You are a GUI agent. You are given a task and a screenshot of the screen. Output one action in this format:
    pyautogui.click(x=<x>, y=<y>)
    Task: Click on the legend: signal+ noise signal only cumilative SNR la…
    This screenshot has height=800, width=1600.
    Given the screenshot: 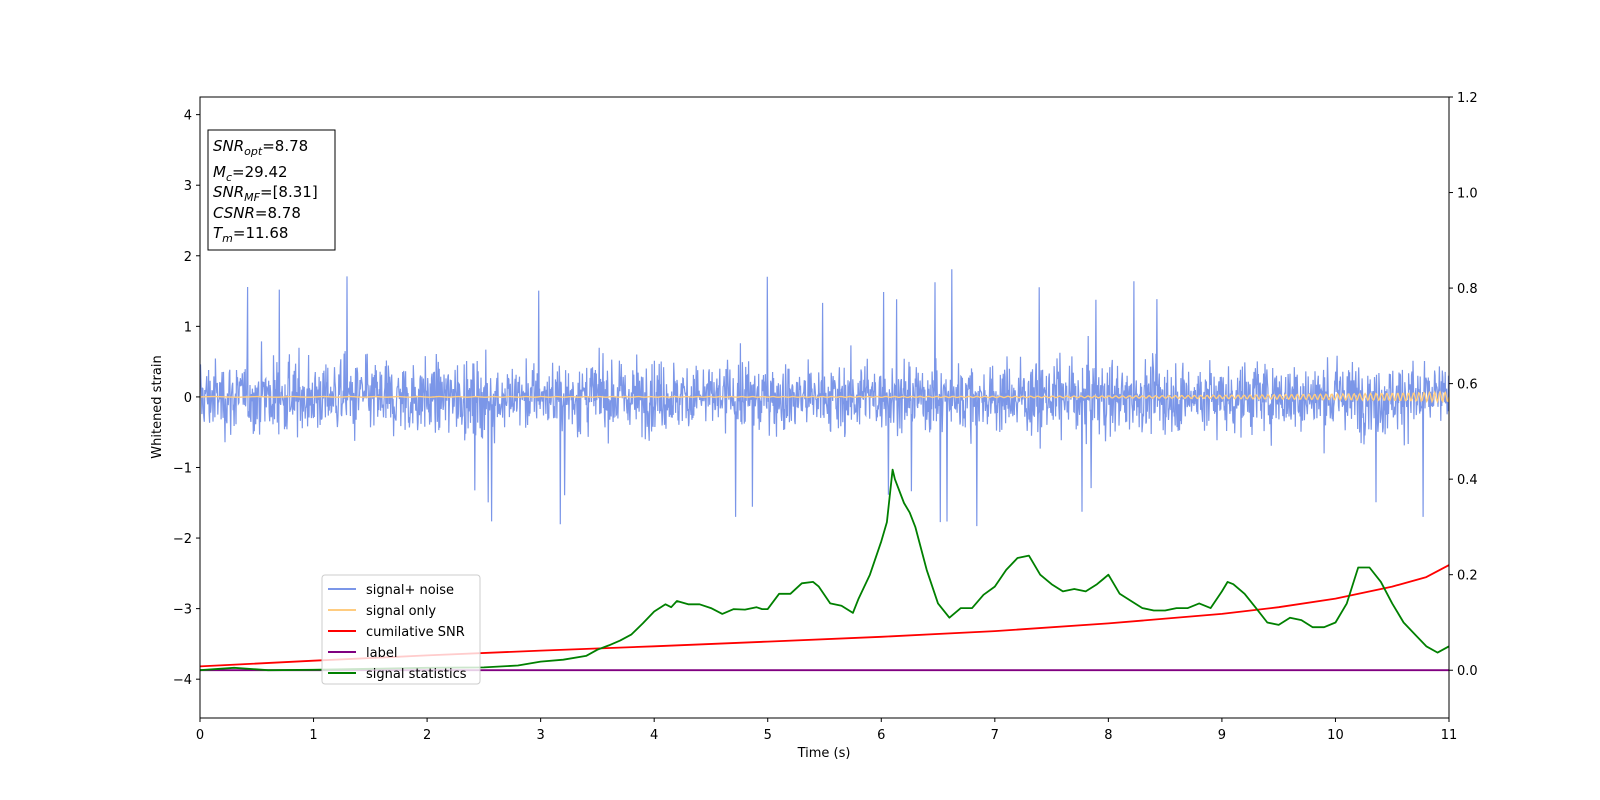 What is the action you would take?
    pyautogui.click(x=401, y=629)
    